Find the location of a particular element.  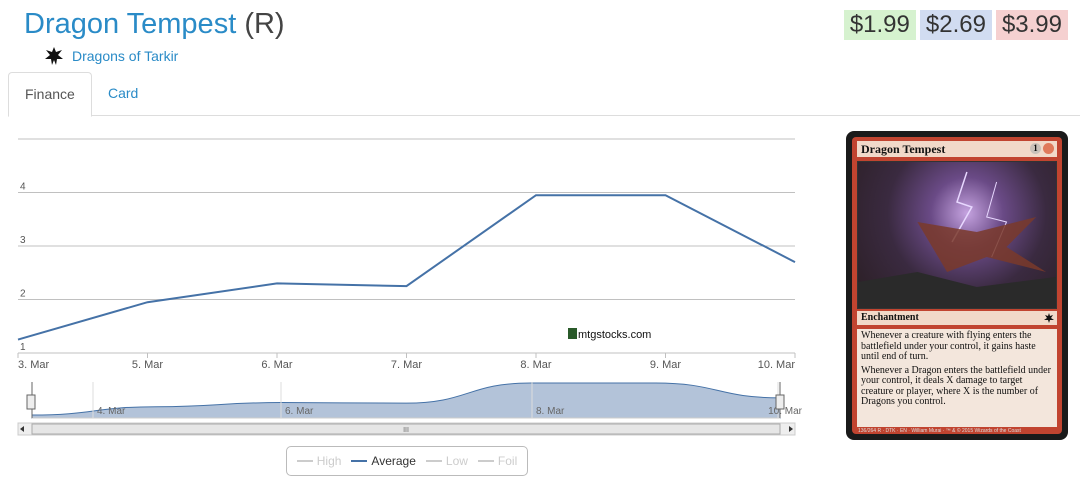

x-tick-label: 9. Mar is located at coordinates (666, 365).